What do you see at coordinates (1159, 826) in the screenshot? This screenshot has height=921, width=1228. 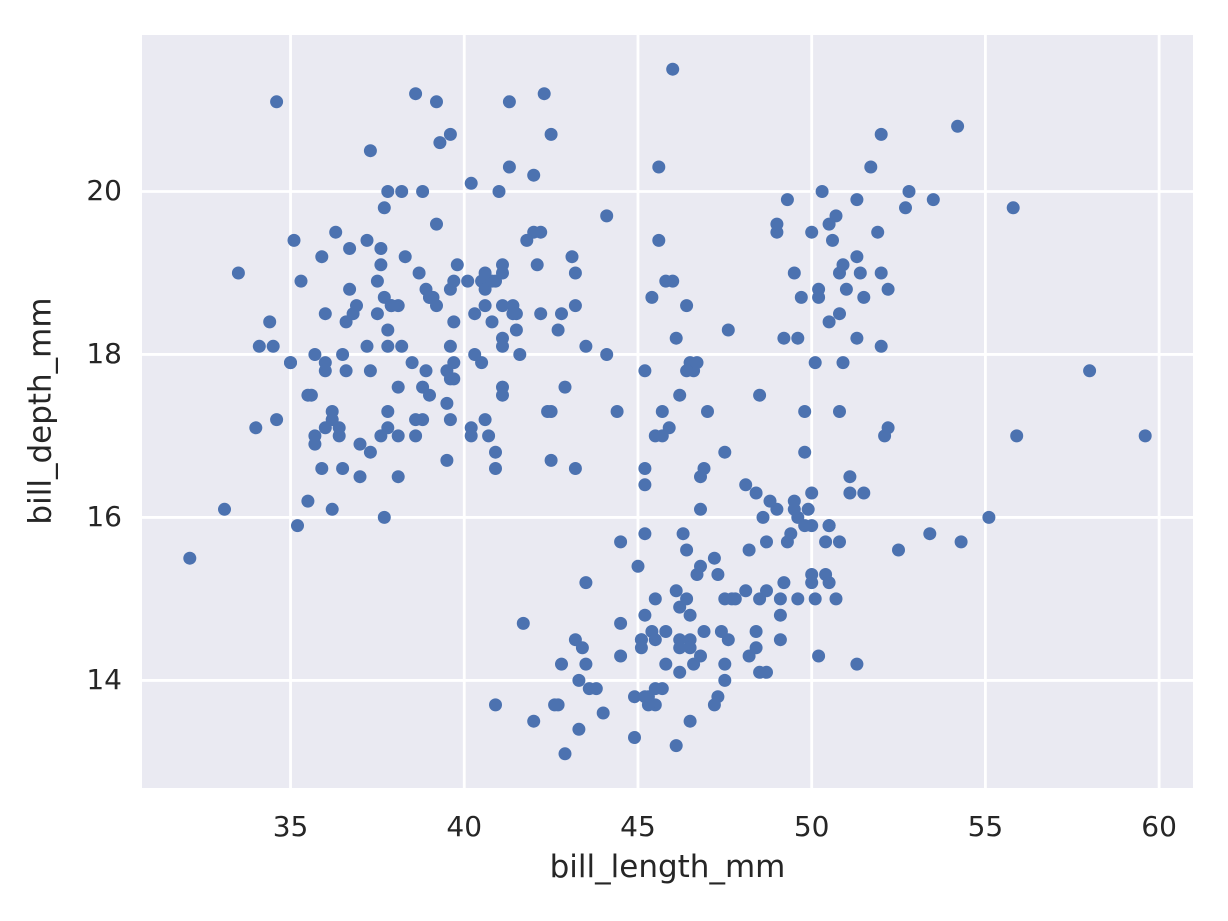 I see `x-tick-label: 60` at bounding box center [1159, 826].